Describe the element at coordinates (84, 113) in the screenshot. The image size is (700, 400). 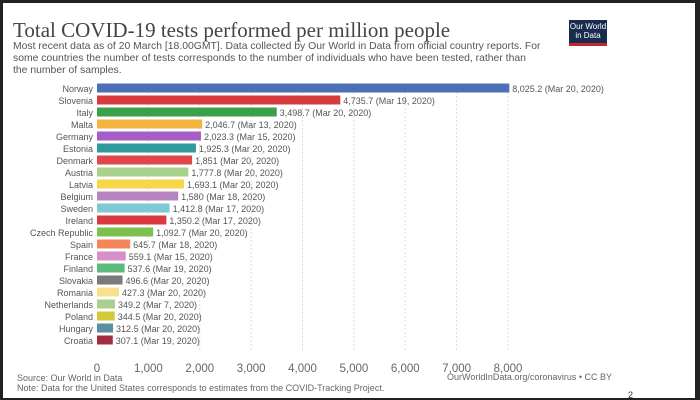
I see `category-label: Italy` at that location.